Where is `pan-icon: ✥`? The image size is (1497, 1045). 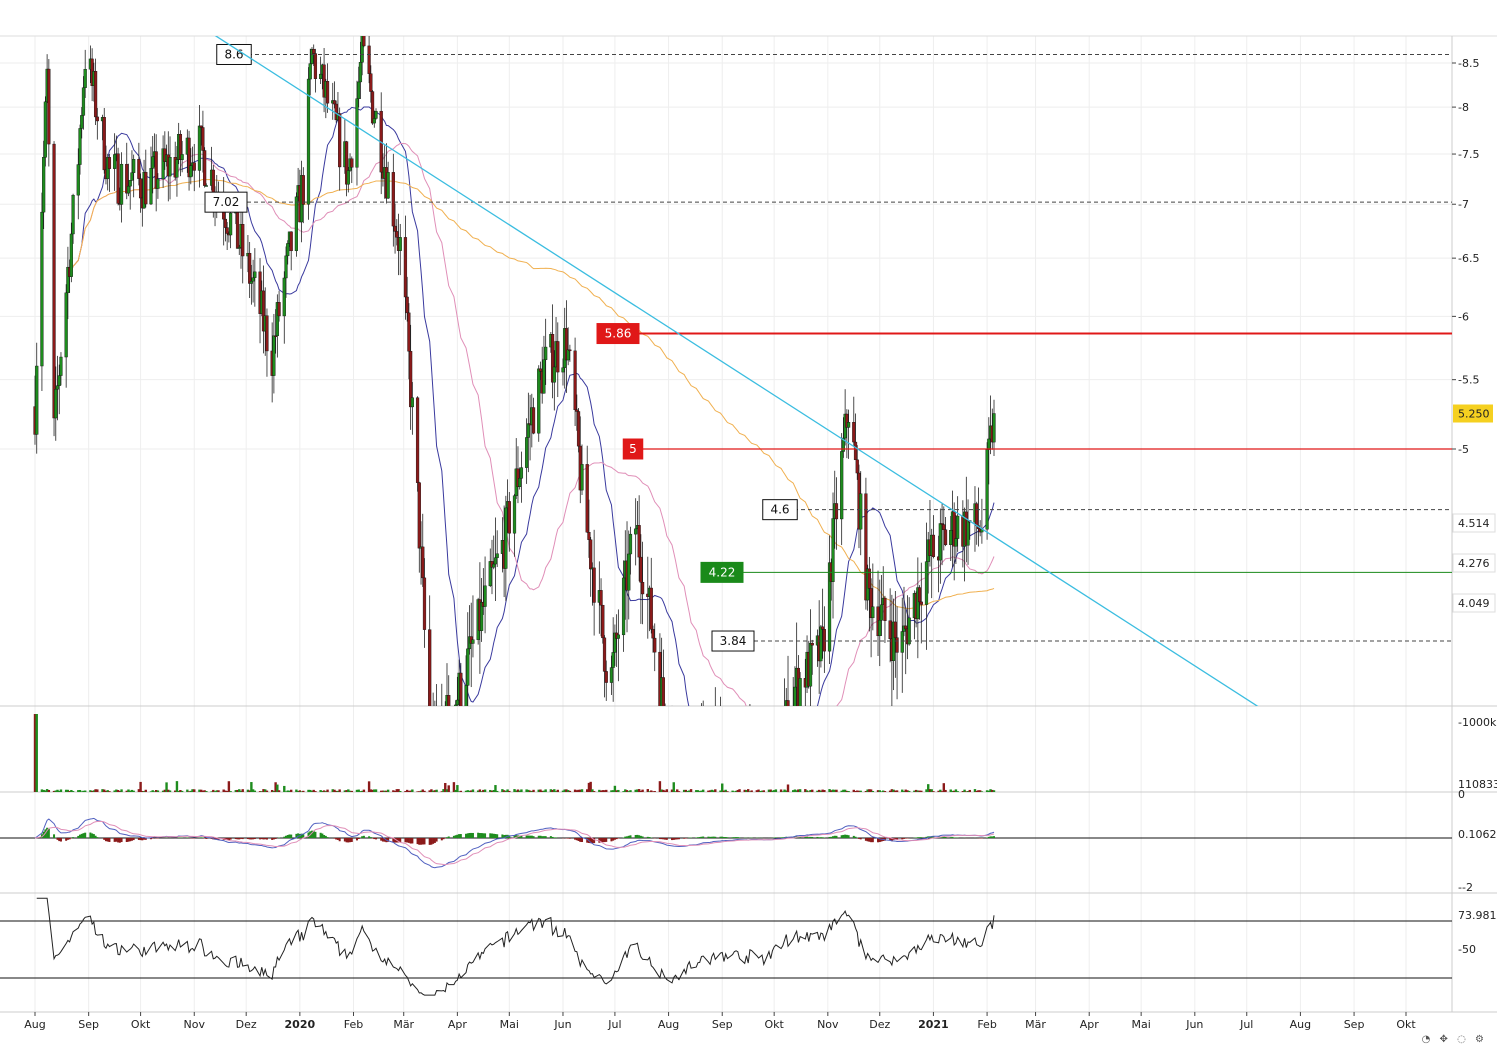 pan-icon: ✥ is located at coordinates (1445, 1039).